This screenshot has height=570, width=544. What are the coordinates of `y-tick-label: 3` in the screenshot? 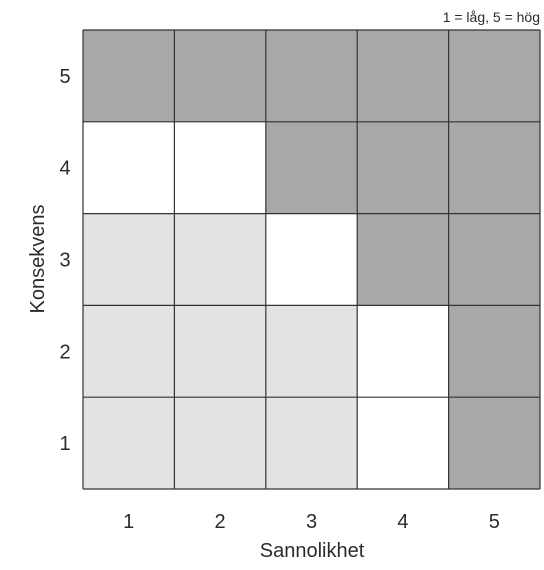 It's located at (64, 261).